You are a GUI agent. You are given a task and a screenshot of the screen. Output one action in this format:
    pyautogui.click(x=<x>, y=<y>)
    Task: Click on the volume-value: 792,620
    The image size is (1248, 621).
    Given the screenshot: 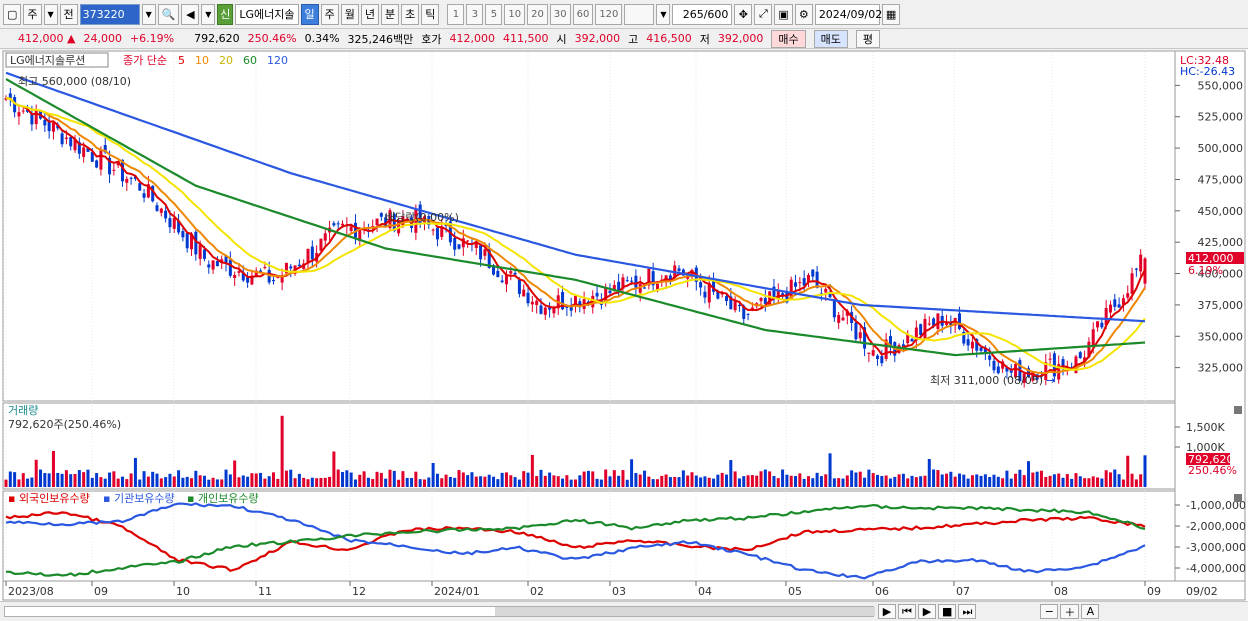 What is the action you would take?
    pyautogui.click(x=217, y=38)
    